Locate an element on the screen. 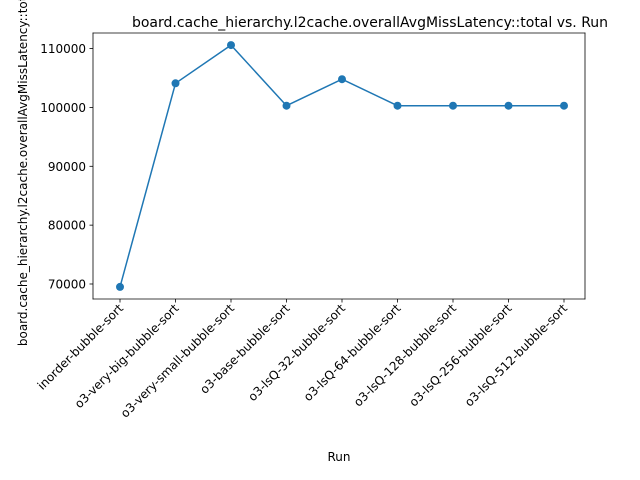  y-tick-label: 110000 is located at coordinates (63, 49).